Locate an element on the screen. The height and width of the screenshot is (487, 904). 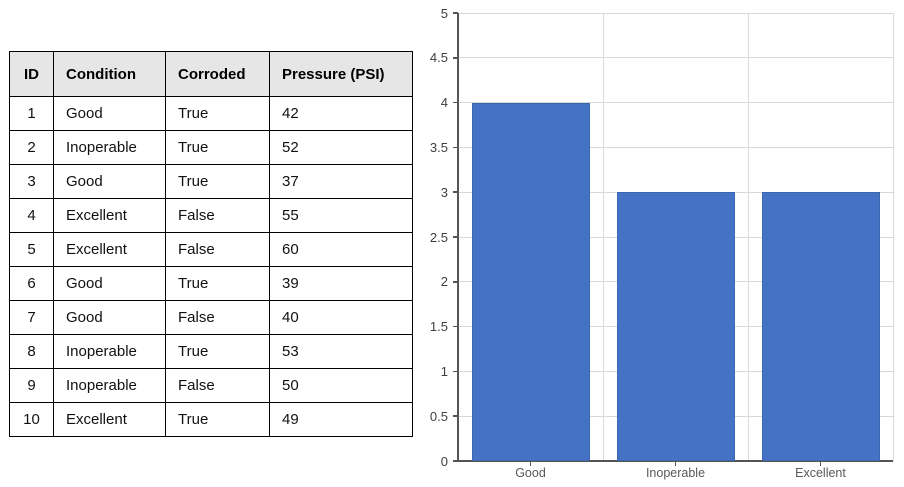
table-row-5: 5 Excellent False 60 is located at coordinates (211, 249).